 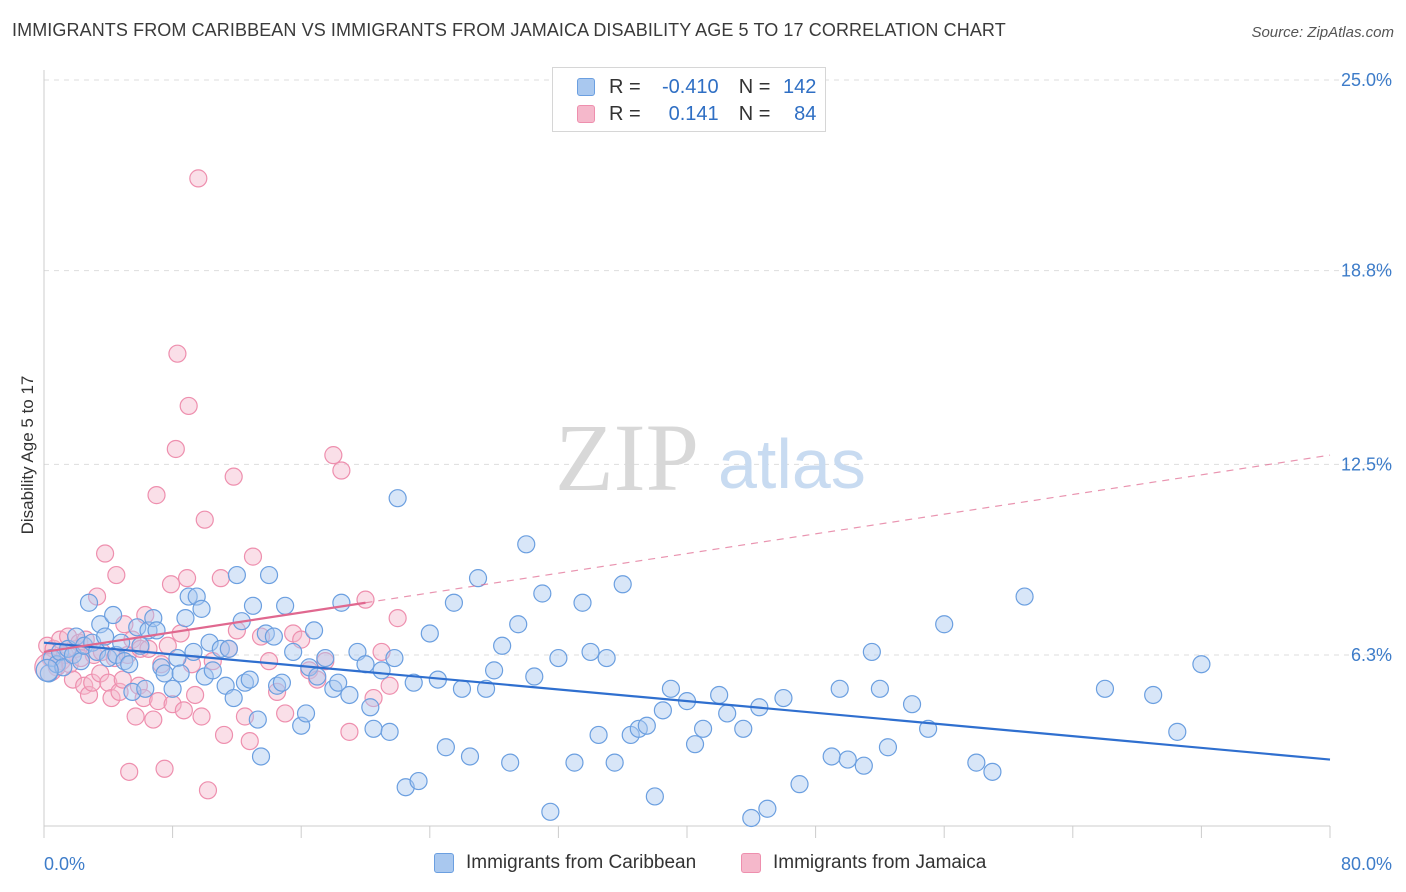 What do you see at coordinates (586, 114) in the screenshot?
I see `jamaica-swatch` at bounding box center [586, 114].